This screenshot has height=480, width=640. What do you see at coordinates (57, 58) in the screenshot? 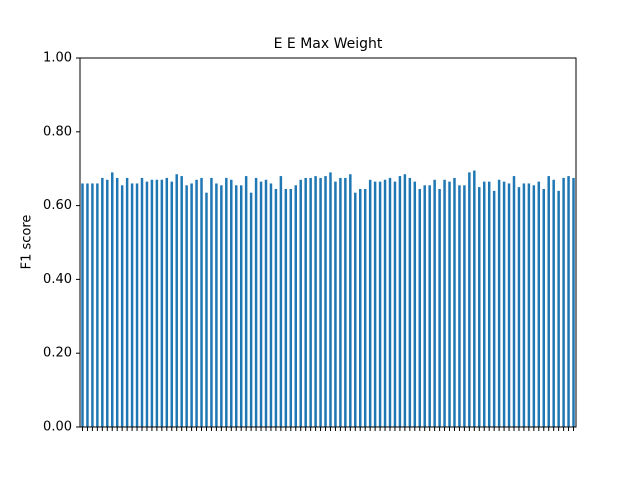
I see `y-tick-label: 1.00` at bounding box center [57, 58].